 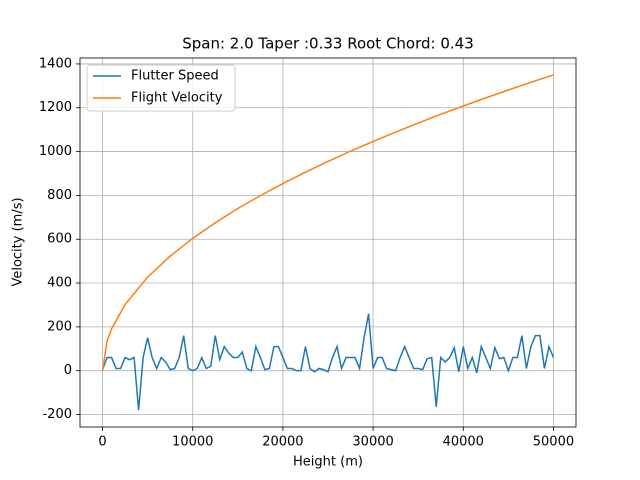 I want to click on legend-box, so click(x=161, y=88).